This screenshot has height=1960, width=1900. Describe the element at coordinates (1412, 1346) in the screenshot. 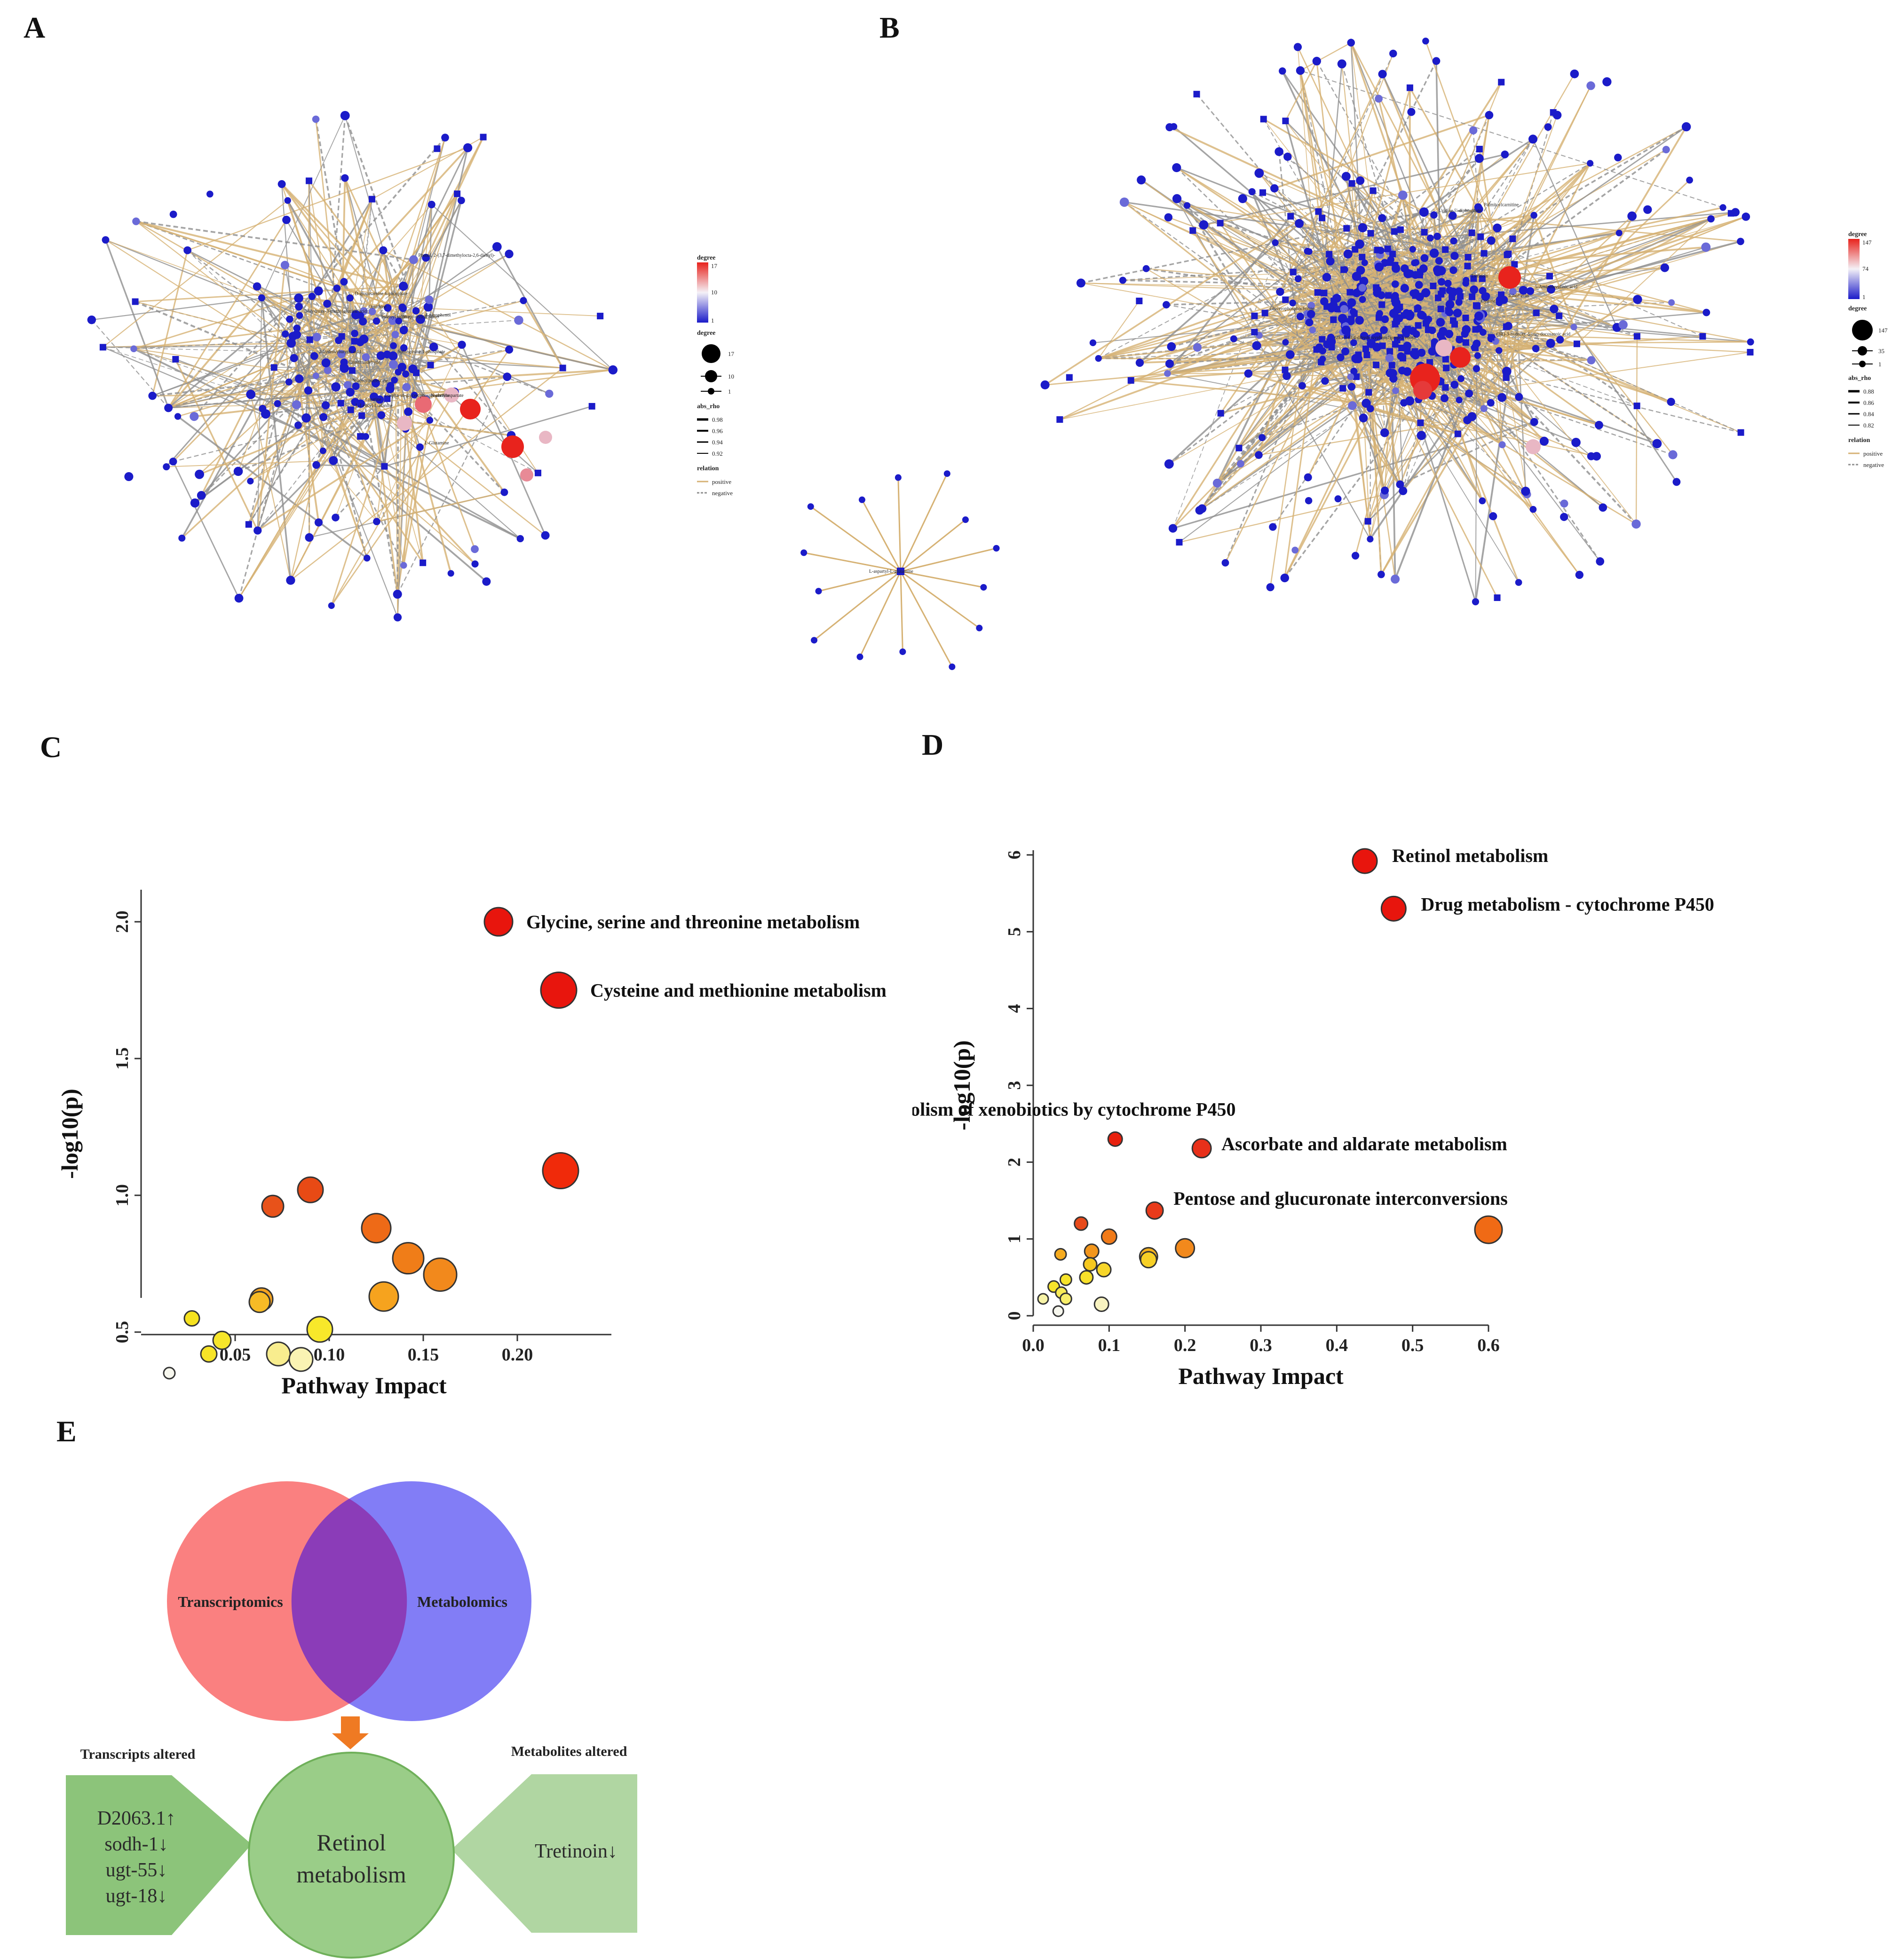

I see `x-tick-label: 0.5` at that location.